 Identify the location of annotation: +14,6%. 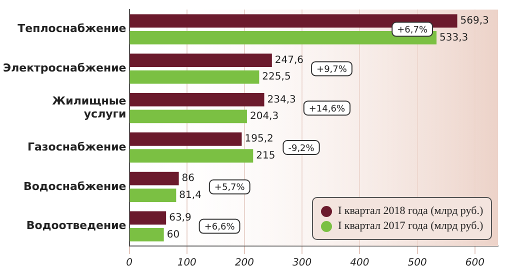
(327, 109).